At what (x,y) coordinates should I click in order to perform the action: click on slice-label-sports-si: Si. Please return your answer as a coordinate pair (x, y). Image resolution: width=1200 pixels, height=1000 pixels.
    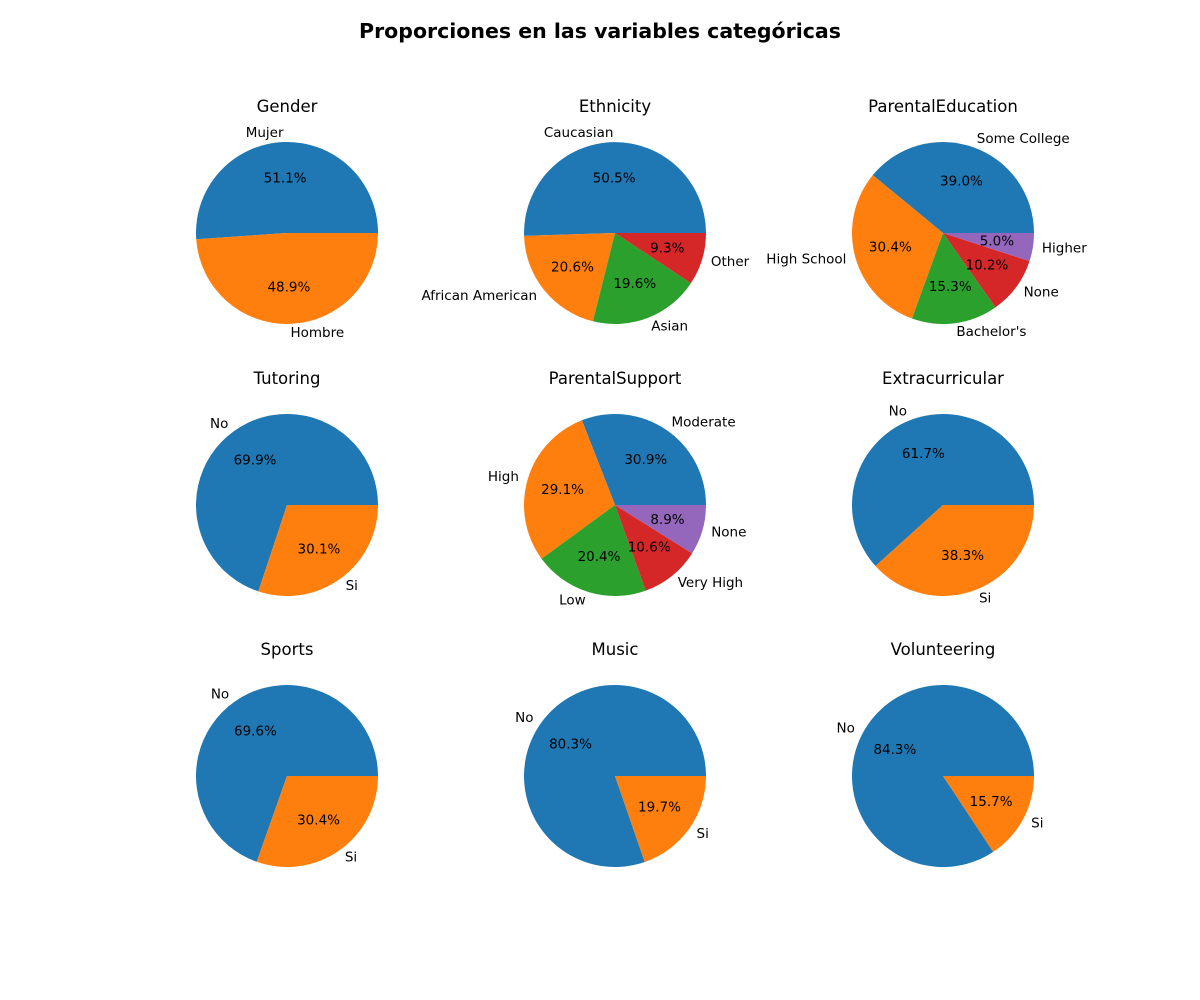
    Looking at the image, I should click on (351, 858).